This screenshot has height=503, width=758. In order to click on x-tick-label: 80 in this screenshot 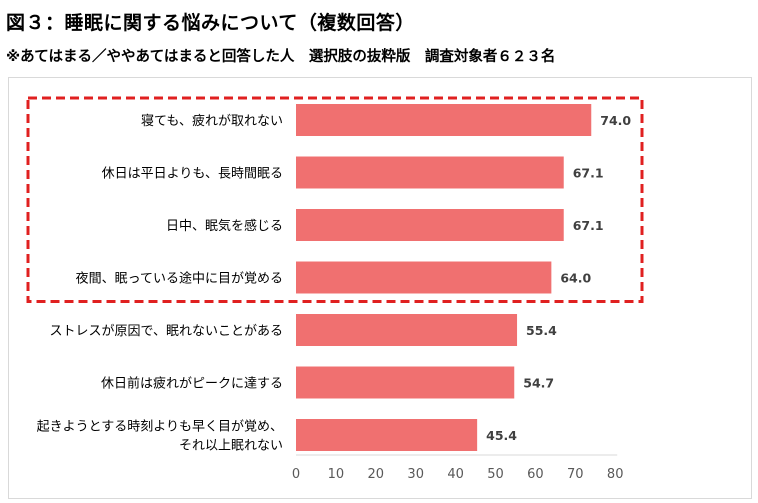, I will do `click(615, 474)`.